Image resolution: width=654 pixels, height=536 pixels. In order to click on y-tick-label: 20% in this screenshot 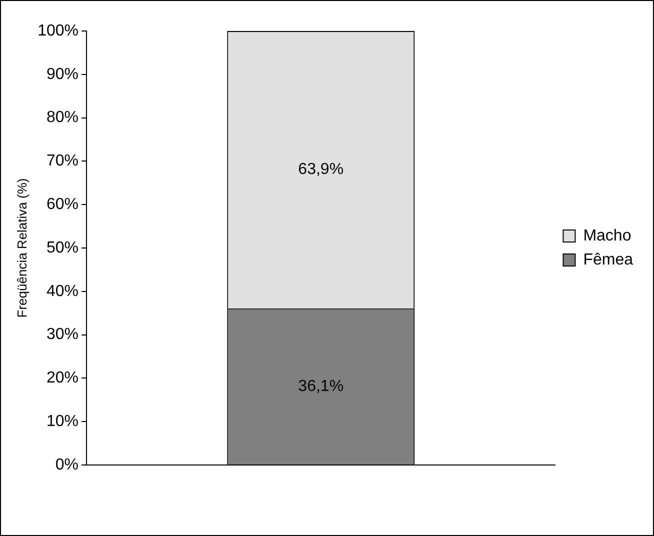, I will do `click(62, 378)`.